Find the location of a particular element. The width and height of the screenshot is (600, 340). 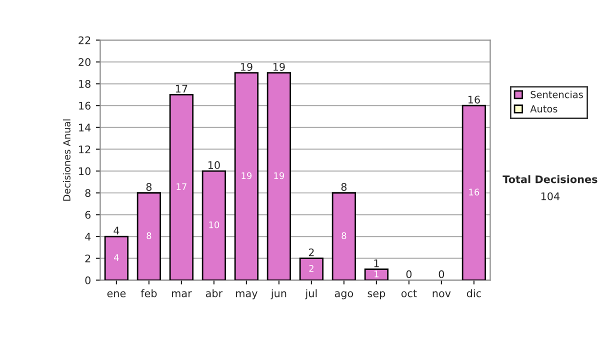

data-label: 16 is located at coordinates (474, 192).